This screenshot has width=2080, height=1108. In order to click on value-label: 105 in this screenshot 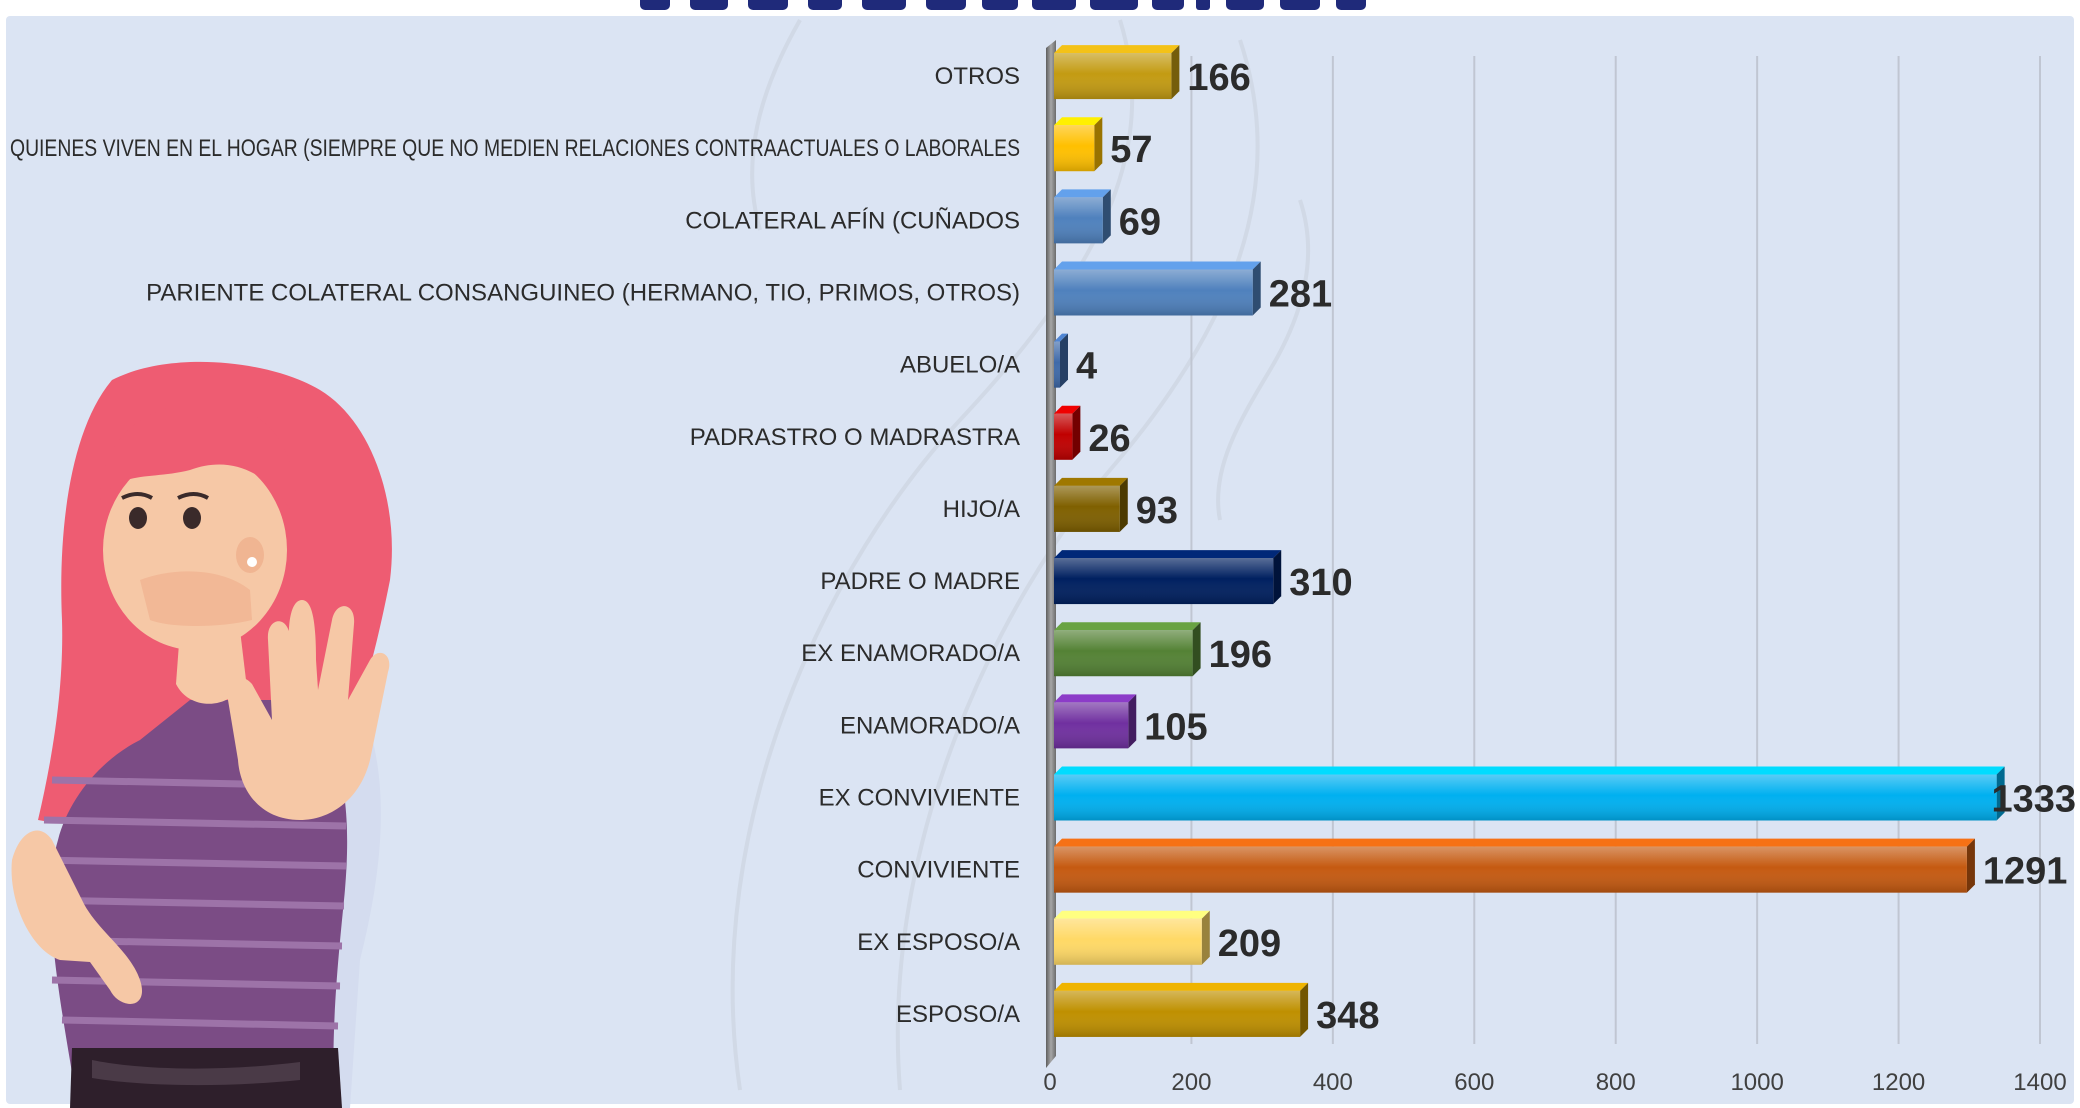, I will do `click(1175, 727)`.